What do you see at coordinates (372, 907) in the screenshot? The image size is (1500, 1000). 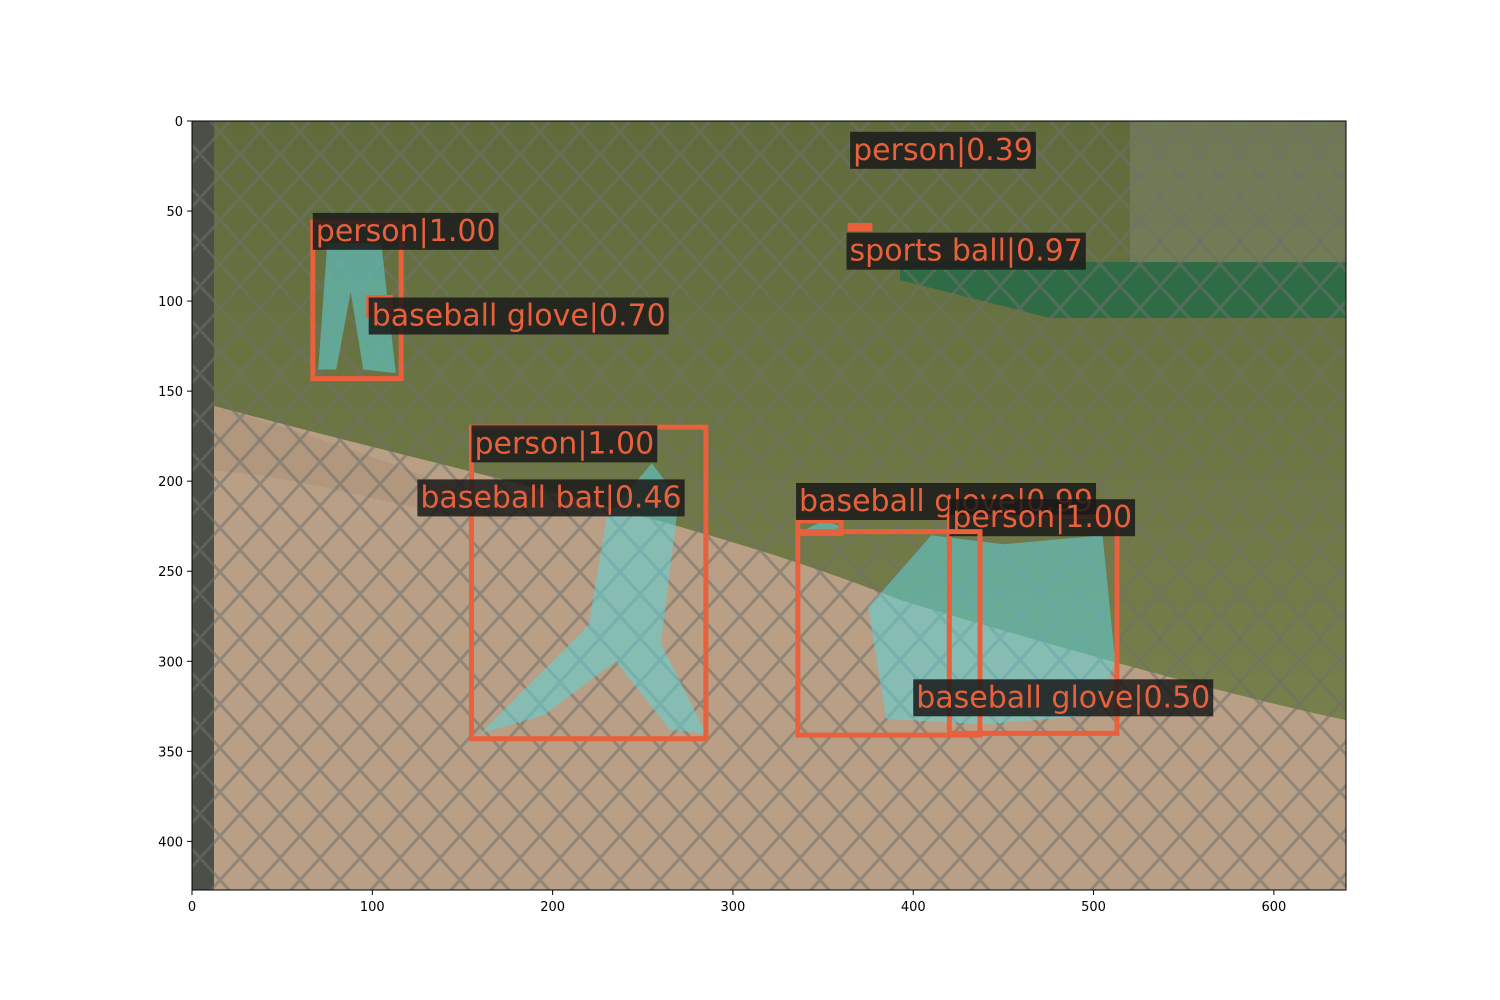 I see `x-tick-label: 100` at bounding box center [372, 907].